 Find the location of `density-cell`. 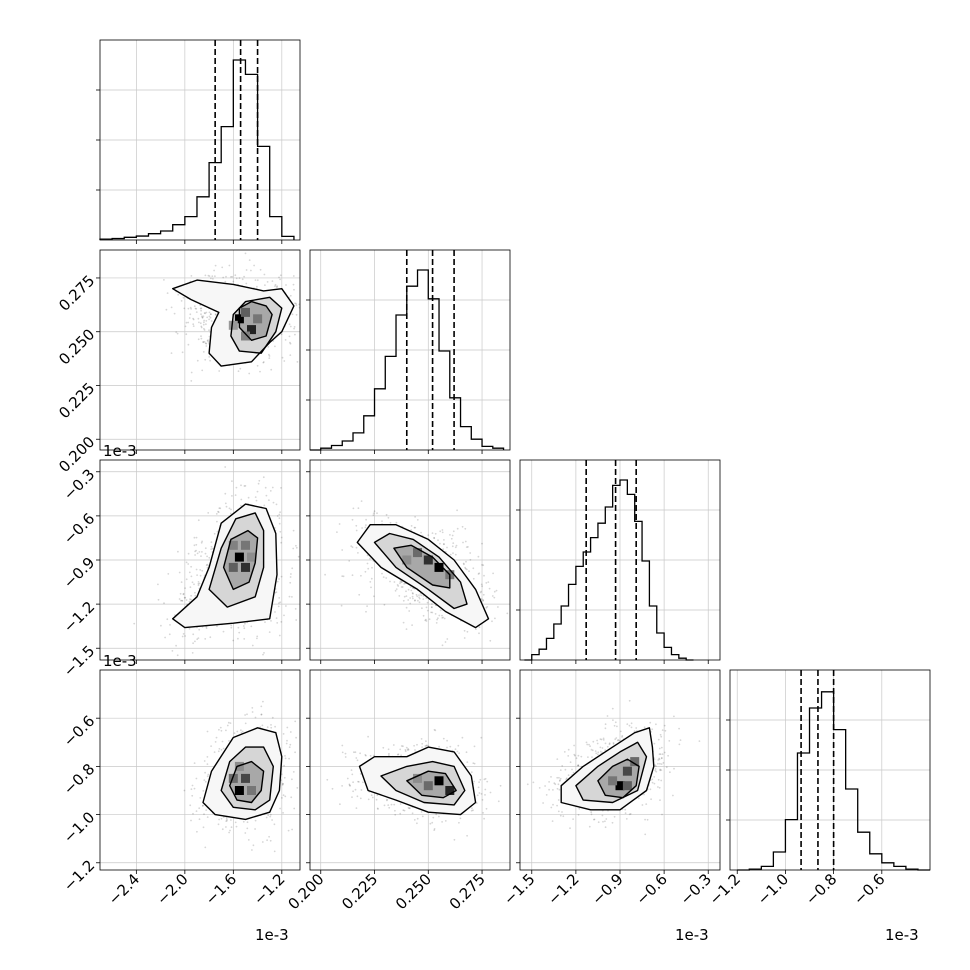

density-cell is located at coordinates (251, 330).